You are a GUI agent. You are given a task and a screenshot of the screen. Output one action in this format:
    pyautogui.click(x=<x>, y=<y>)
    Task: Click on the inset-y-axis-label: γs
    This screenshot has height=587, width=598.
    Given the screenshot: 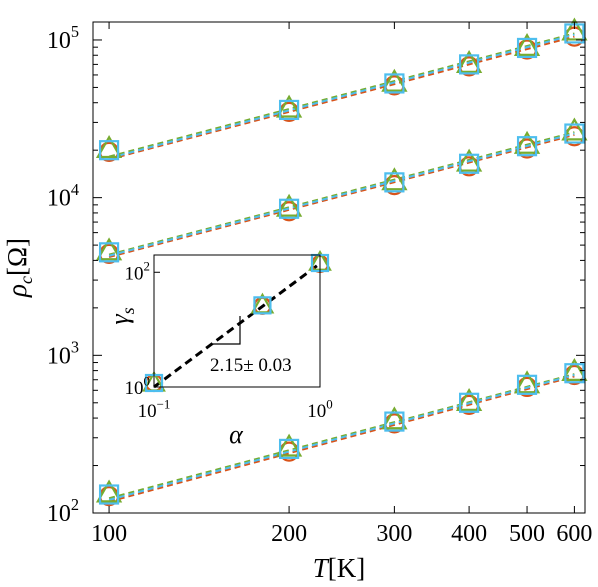 What is the action you would take?
    pyautogui.click(x=121, y=315)
    